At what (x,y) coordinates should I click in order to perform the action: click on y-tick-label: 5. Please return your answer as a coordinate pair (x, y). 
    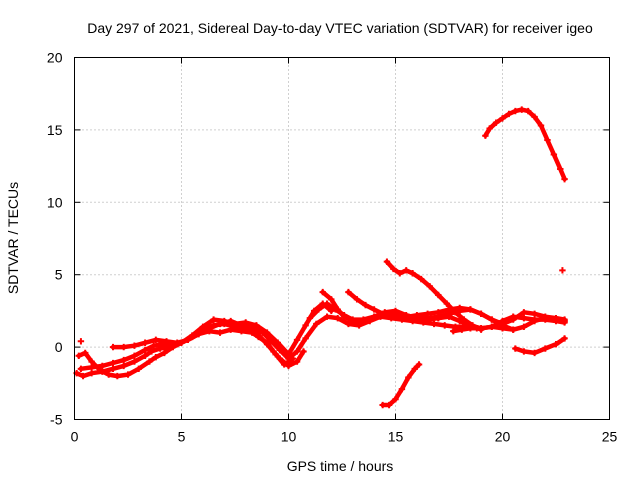
    Looking at the image, I should click on (59, 275).